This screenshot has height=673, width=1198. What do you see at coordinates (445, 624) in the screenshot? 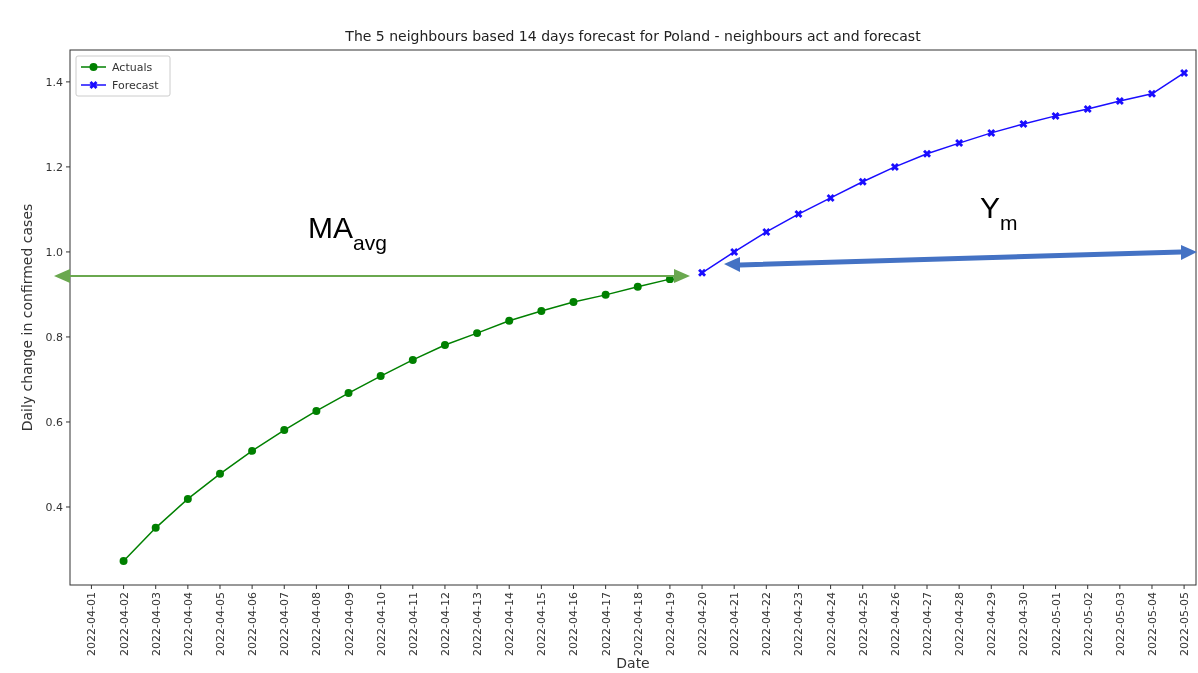
I see `x-tick-label: 2022-04-12` at bounding box center [445, 624].